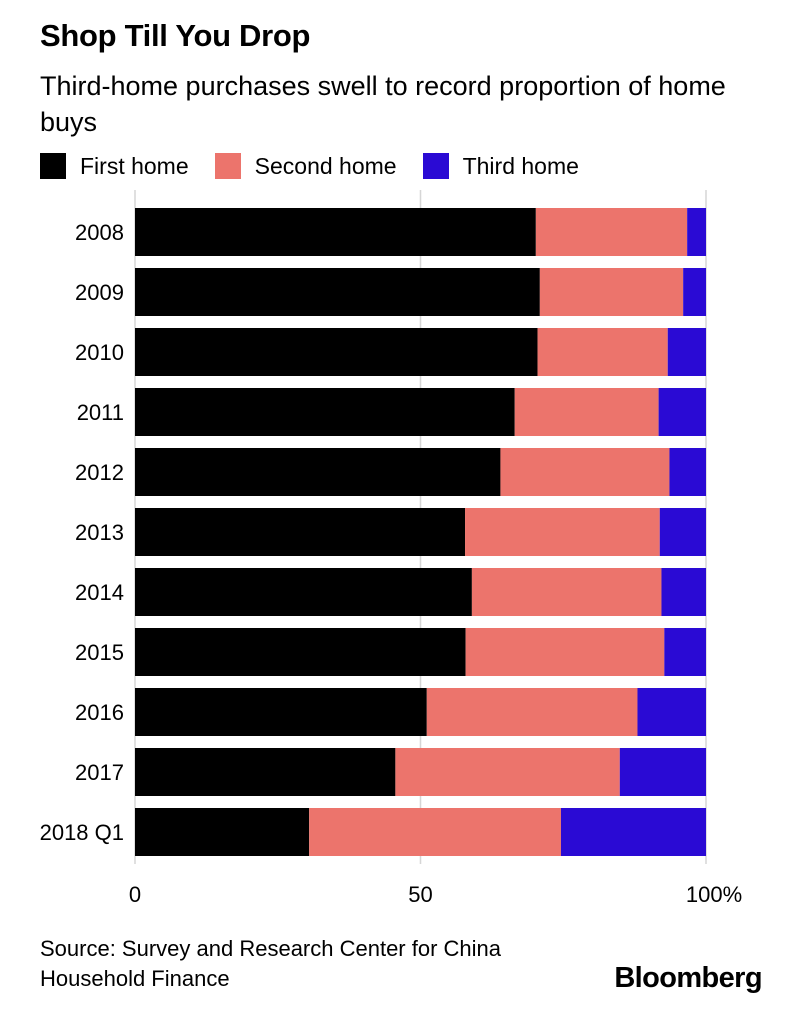 The image size is (800, 1024). What do you see at coordinates (611, 292) in the screenshot?
I see `bar-2009-second-home` at bounding box center [611, 292].